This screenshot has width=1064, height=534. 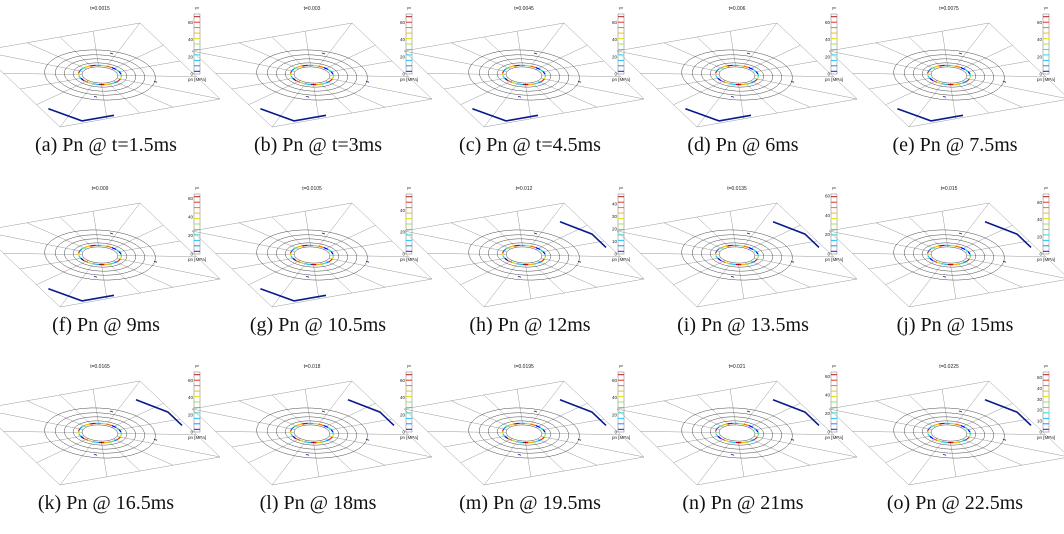 What do you see at coordinates (524, 189) in the screenshot?
I see `time-label: t=0.012` at bounding box center [524, 189].